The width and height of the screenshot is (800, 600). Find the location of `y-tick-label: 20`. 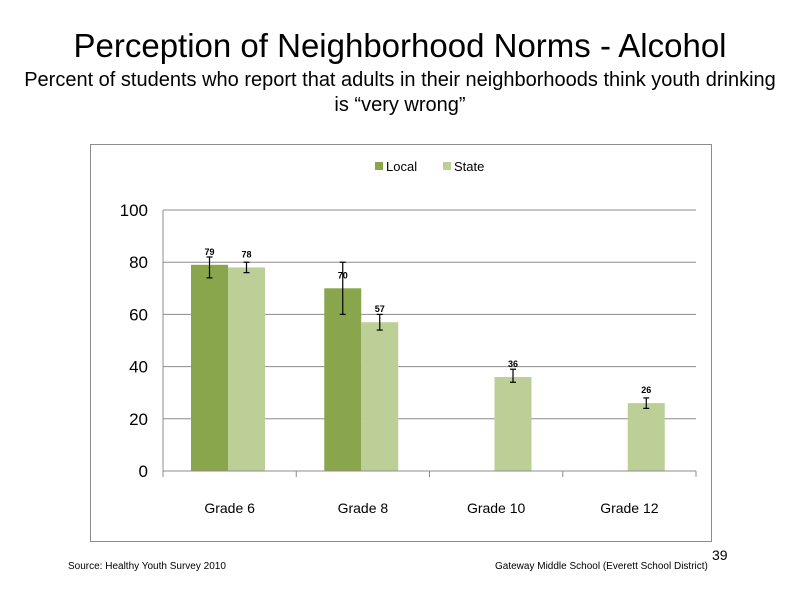

y-tick-label: 20 is located at coordinates (138, 419).